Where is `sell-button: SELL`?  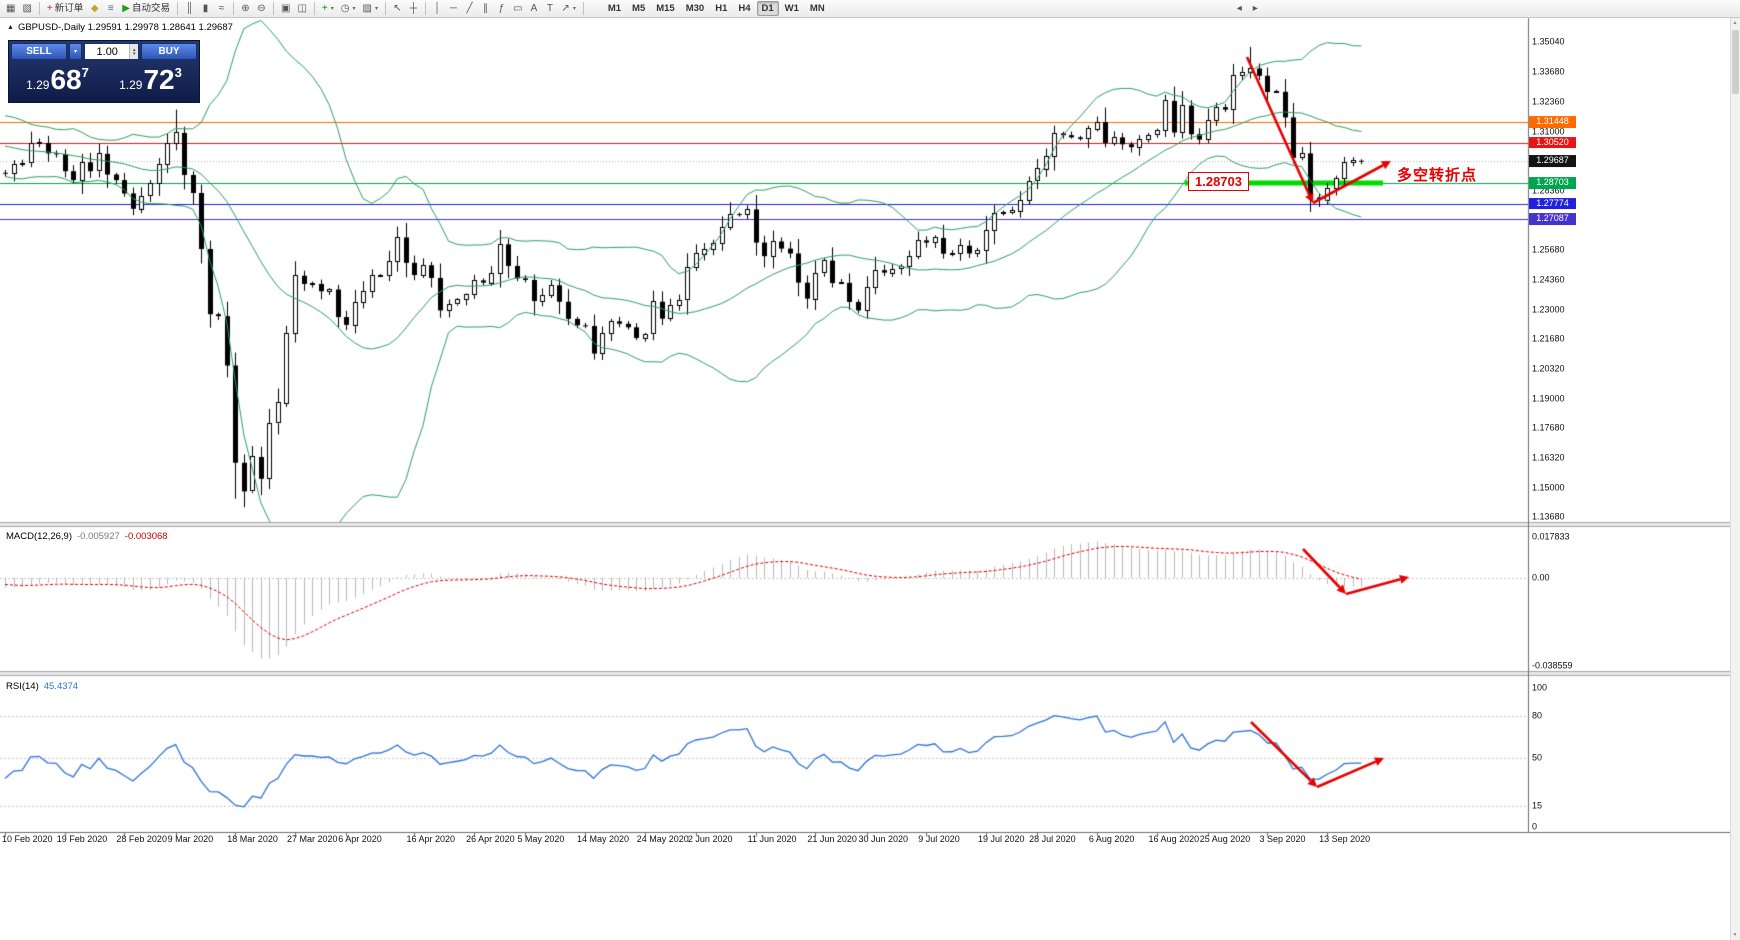
sell-button: SELL is located at coordinates (39, 51).